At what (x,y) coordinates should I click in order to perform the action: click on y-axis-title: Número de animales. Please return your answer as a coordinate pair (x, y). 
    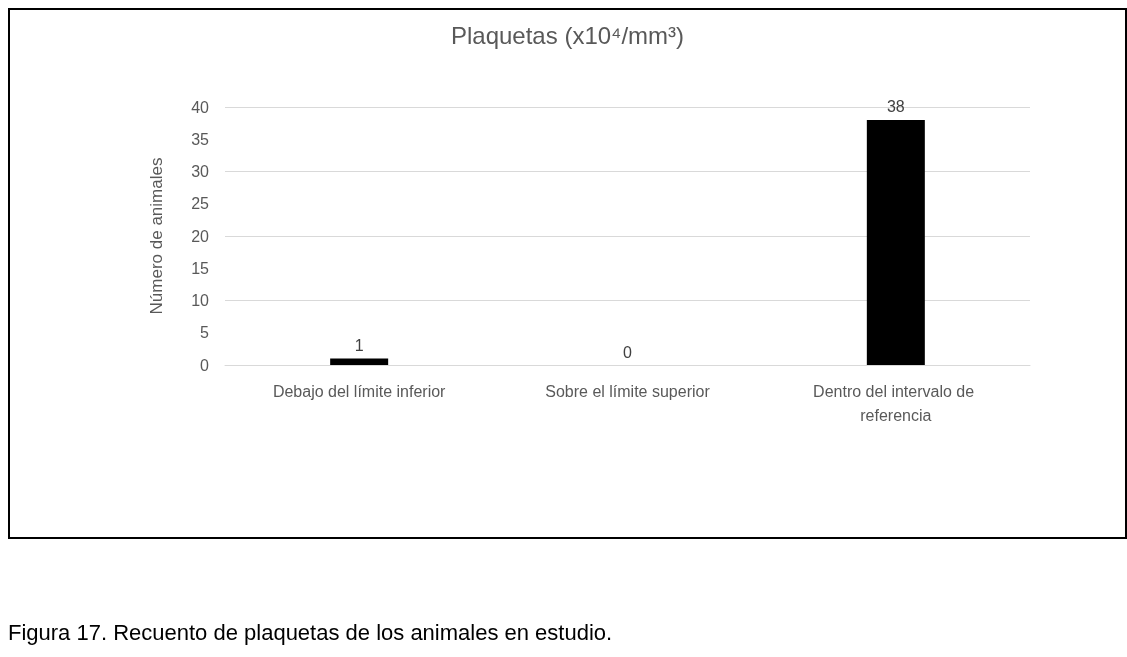
    Looking at the image, I should click on (156, 236).